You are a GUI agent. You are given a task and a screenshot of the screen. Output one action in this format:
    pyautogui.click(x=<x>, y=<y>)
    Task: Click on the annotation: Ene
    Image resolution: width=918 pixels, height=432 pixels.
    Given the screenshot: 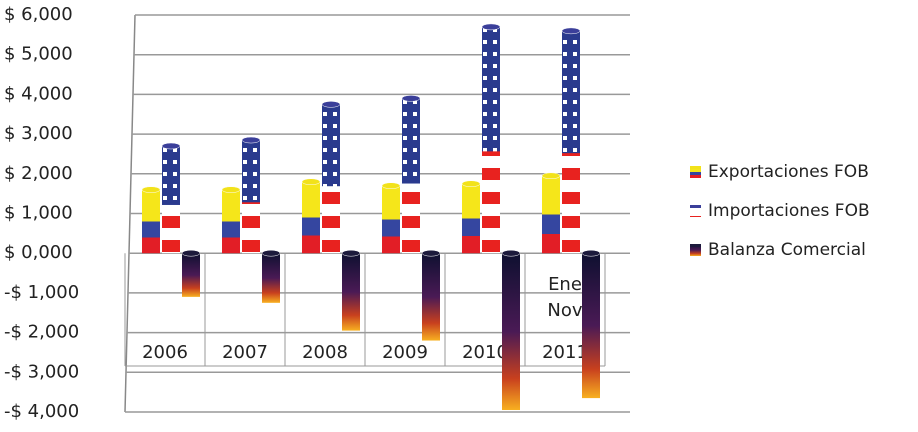 What is the action you would take?
    pyautogui.click(x=565, y=284)
    